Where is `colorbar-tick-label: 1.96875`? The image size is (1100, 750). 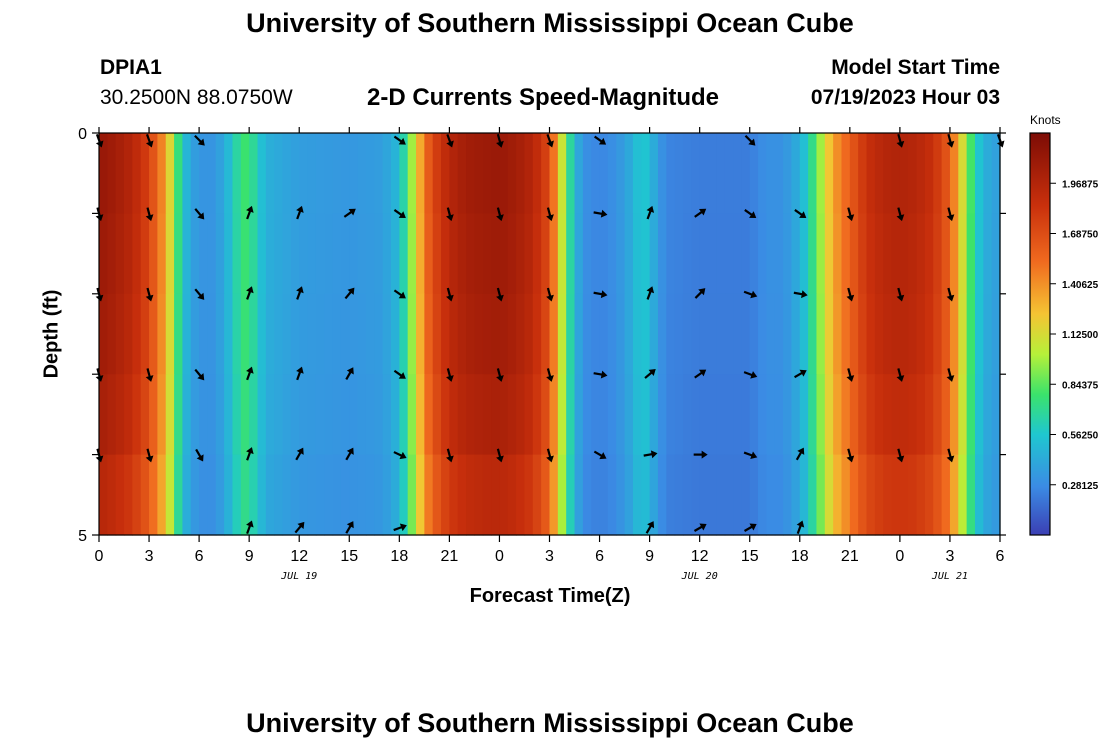 colorbar-tick-label: 1.96875 is located at coordinates (1080, 184).